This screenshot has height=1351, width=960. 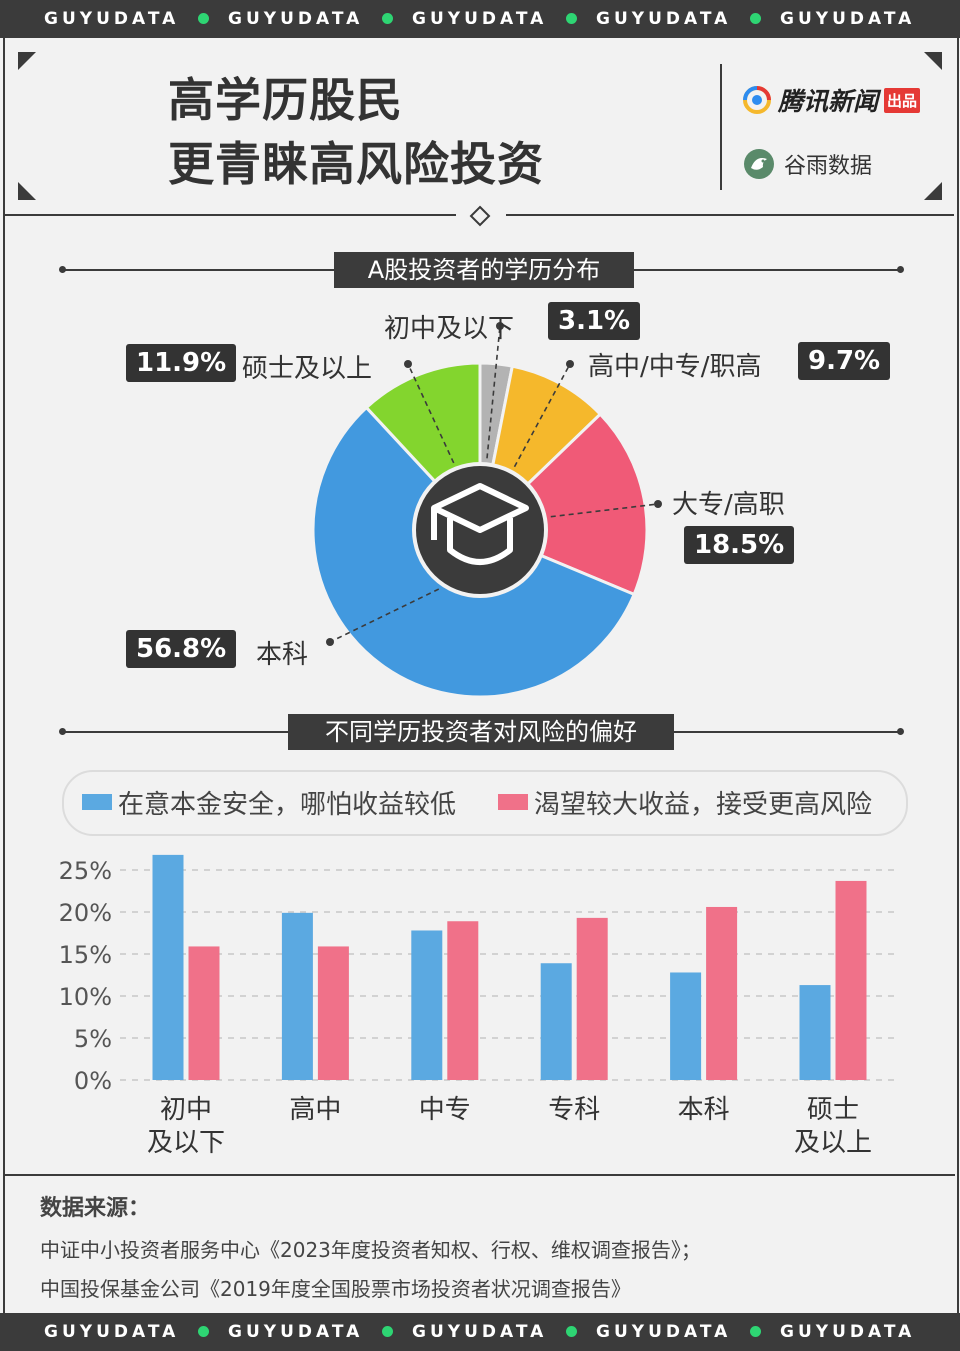 I want to click on pie-pct-junior: 3.1%, so click(x=594, y=321).